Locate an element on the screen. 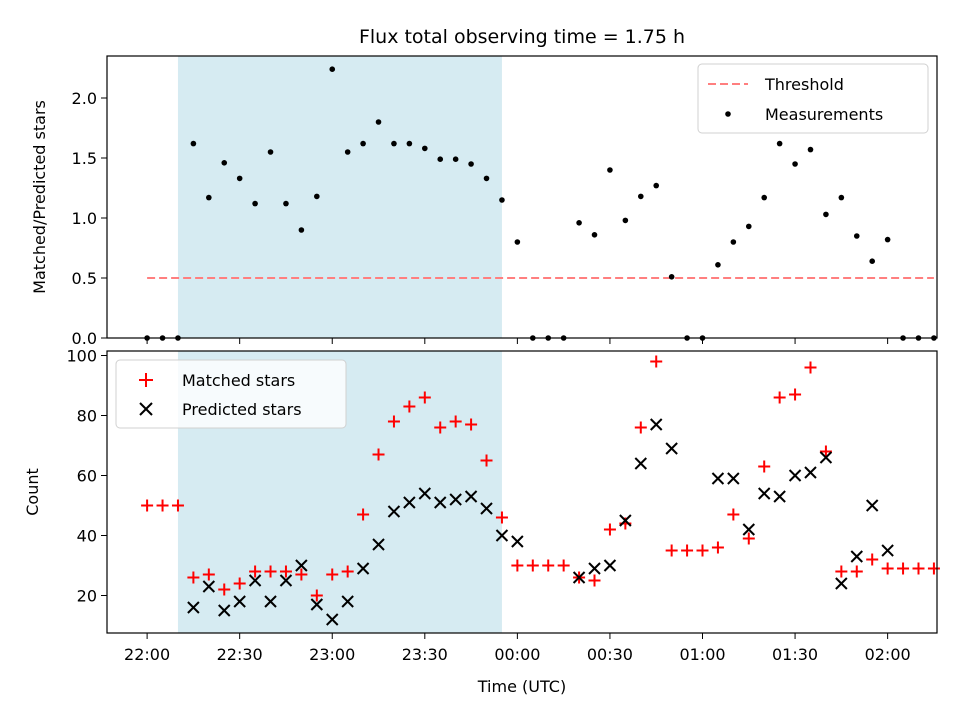  matched-legend-swatch is located at coordinates (146, 380).